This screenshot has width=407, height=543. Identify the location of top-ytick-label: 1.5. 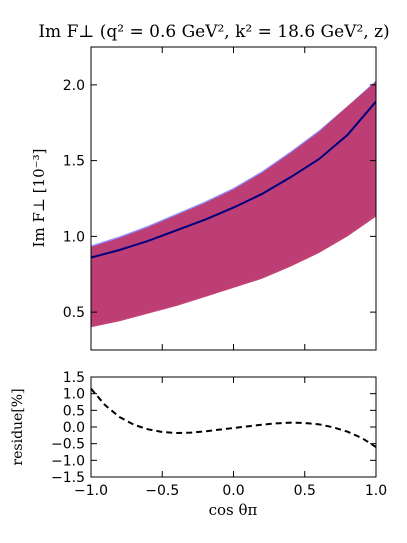
(74, 162).